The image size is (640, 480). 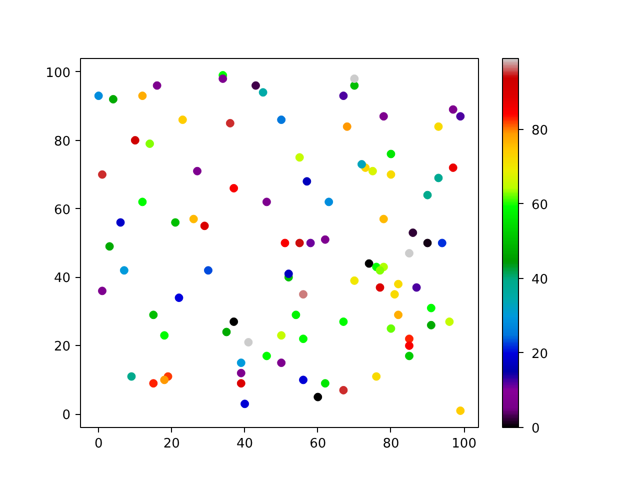 What do you see at coordinates (318, 444) in the screenshot?
I see `x-tick-label: 60` at bounding box center [318, 444].